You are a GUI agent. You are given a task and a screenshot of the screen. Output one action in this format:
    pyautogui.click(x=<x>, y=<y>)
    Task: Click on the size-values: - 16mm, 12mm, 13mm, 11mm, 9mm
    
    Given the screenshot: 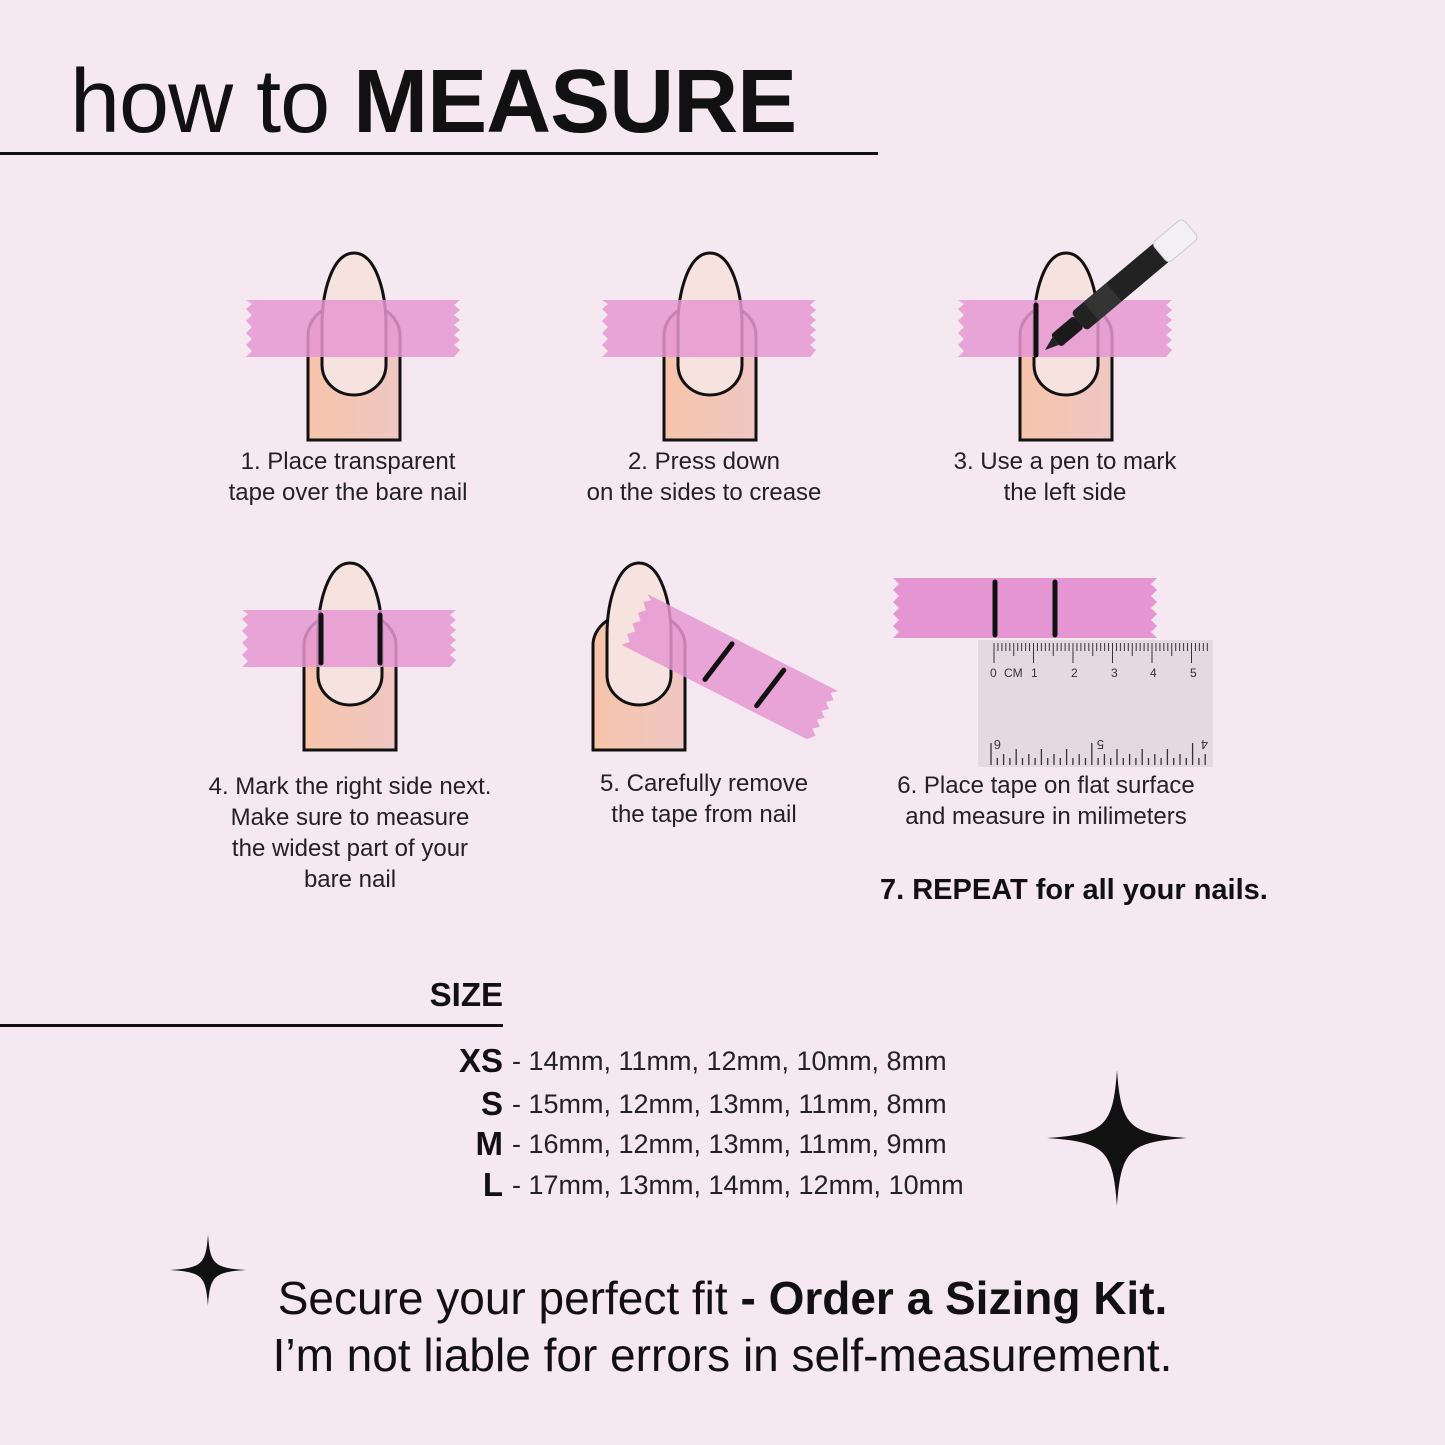 What is the action you would take?
    pyautogui.click(x=729, y=1144)
    